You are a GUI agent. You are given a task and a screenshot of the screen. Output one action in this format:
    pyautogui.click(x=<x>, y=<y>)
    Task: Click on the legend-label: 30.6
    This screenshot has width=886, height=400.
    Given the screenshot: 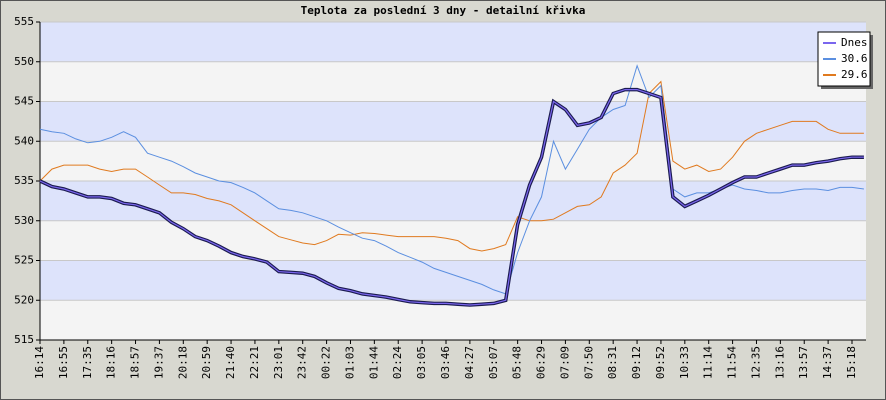 What is the action you would take?
    pyautogui.click(x=854, y=58)
    